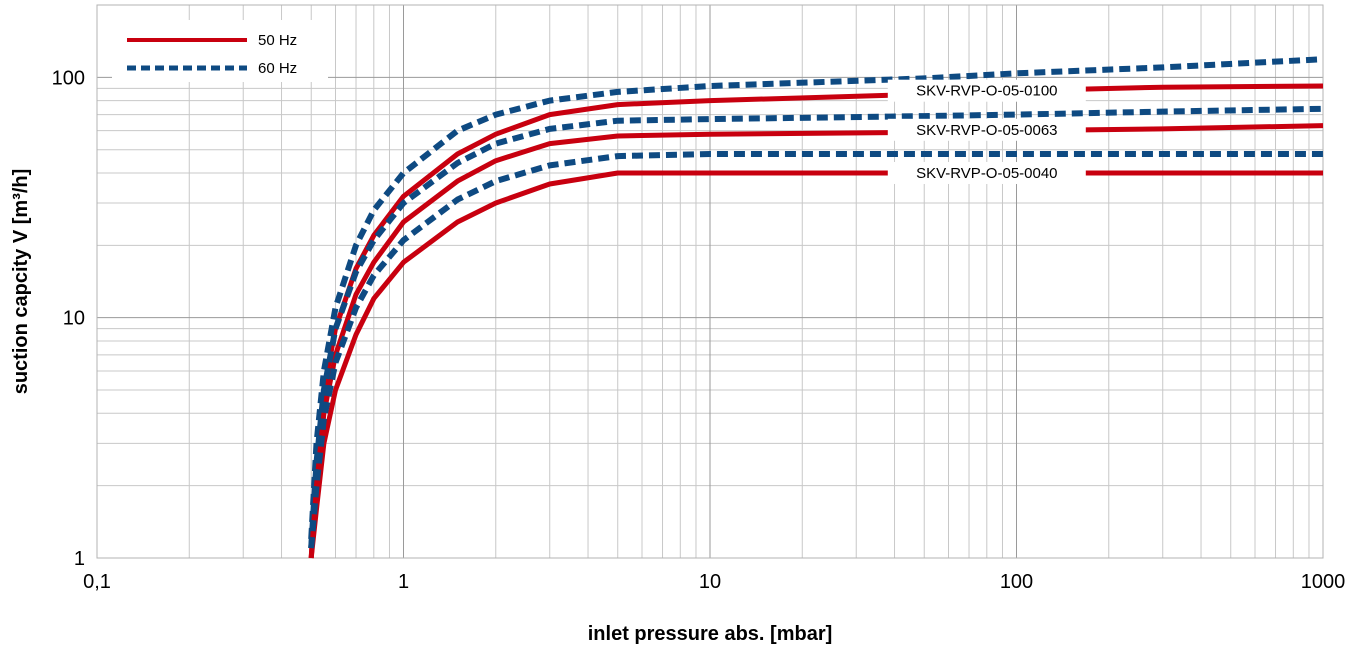 The width and height of the screenshot is (1366, 648). Describe the element at coordinates (277, 68) in the screenshot. I see `legend-label-60hz: 60 Hz` at that location.